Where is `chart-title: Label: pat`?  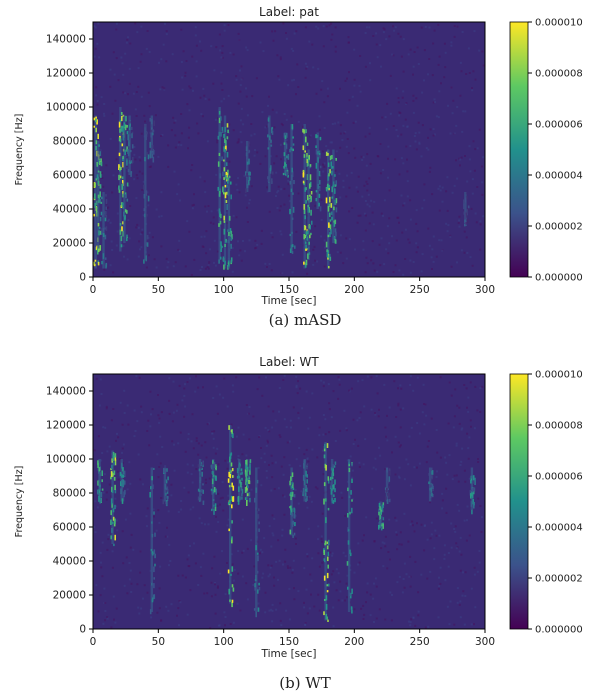 chart-title: Label: pat is located at coordinates (289, 12).